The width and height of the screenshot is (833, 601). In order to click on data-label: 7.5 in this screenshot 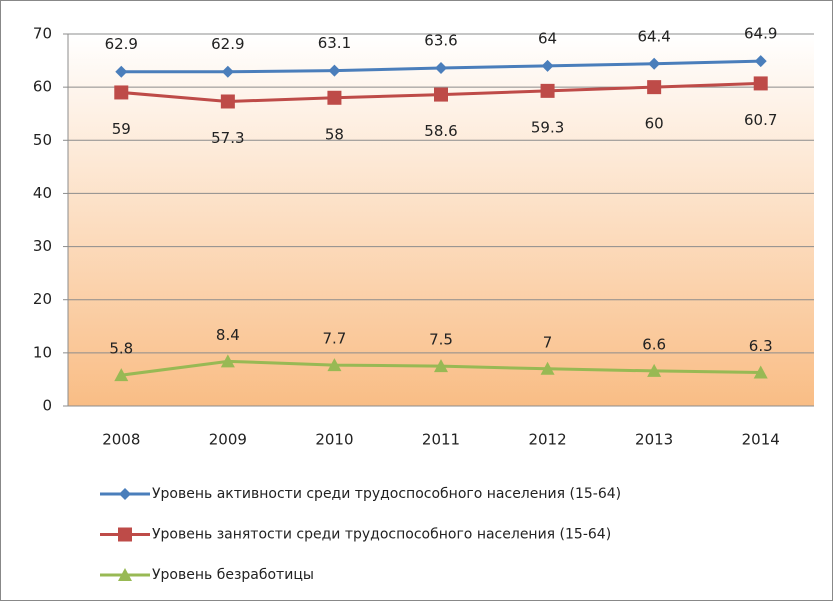, I will do `click(441, 340)`.